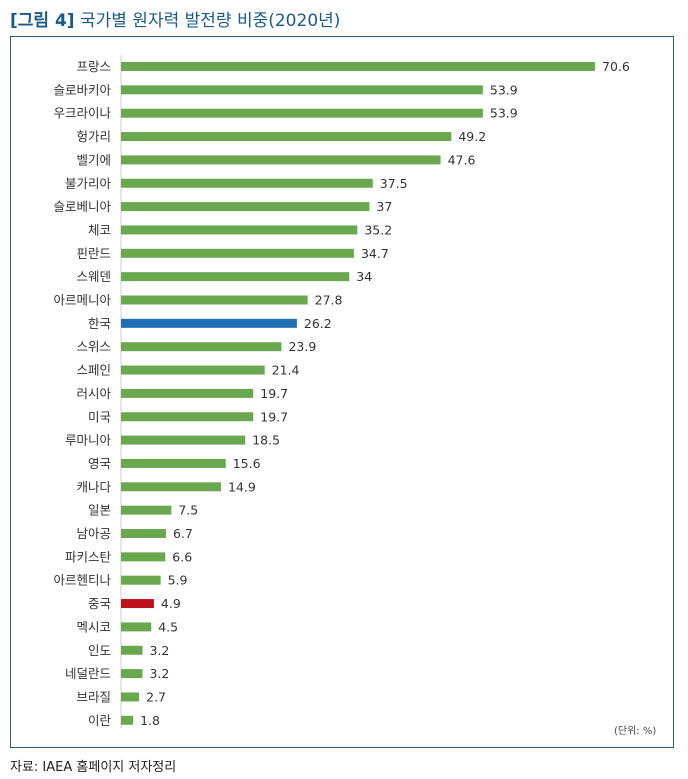 The image size is (688, 779). What do you see at coordinates (82, 580) in the screenshot?
I see `category-label: 아르헨티나` at bounding box center [82, 580].